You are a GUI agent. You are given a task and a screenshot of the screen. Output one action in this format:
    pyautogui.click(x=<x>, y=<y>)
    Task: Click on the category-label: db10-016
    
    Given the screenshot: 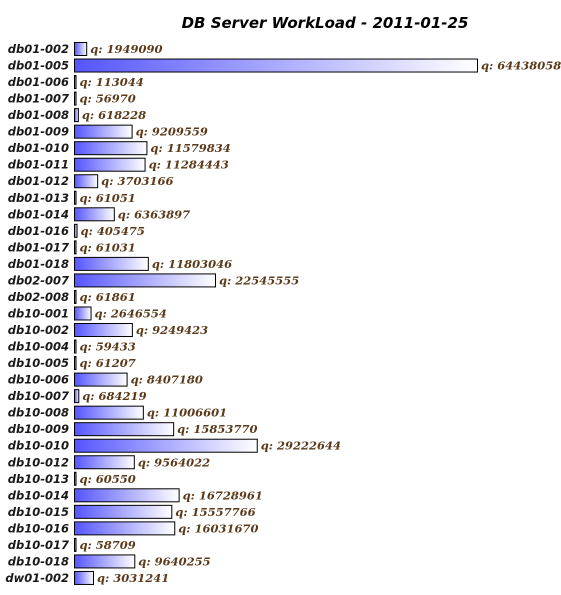 What is the action you would take?
    pyautogui.click(x=38, y=528)
    